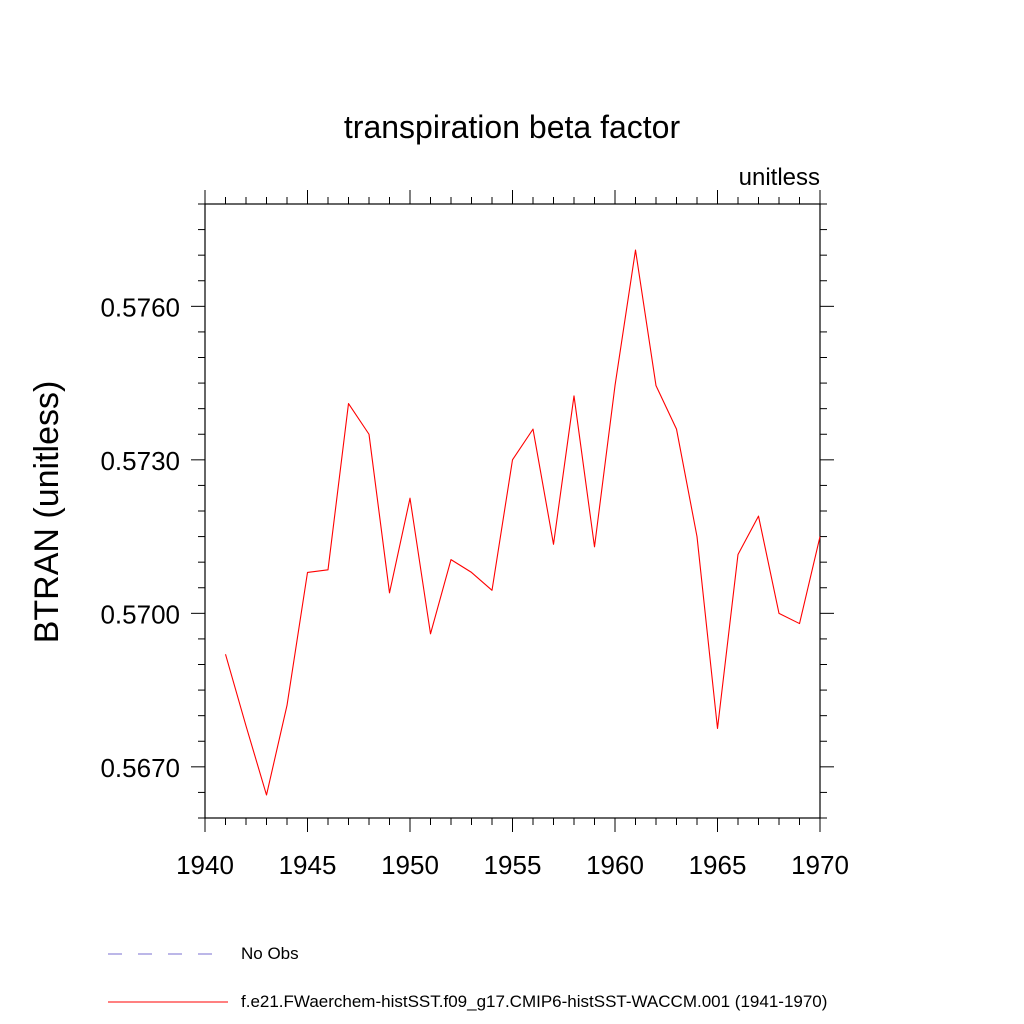  Describe the element at coordinates (615, 865) in the screenshot. I see `x-tick-label: 1960` at that location.